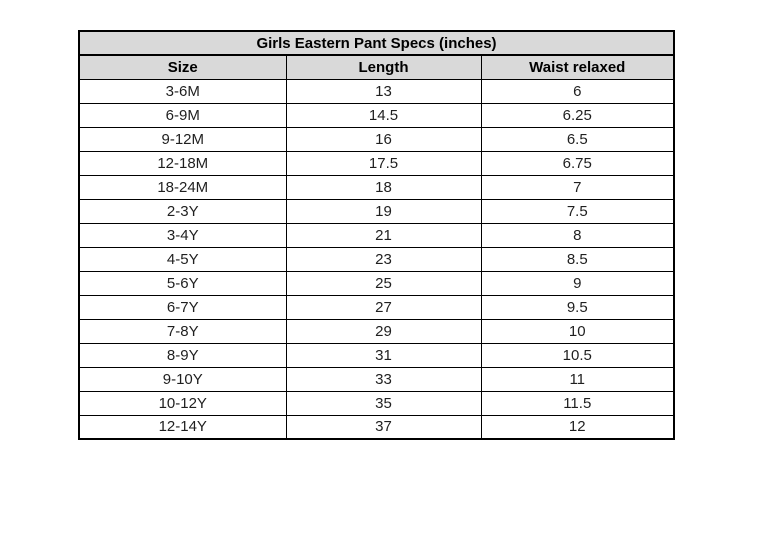  I want to click on cell-size: 7-8Y, so click(182, 331).